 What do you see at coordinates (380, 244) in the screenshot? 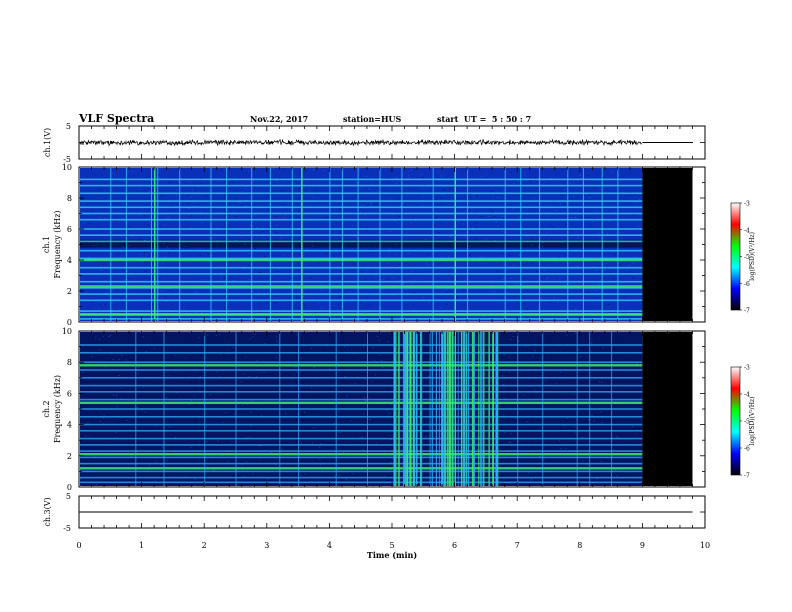
I see `sferic-line` at bounding box center [380, 244].